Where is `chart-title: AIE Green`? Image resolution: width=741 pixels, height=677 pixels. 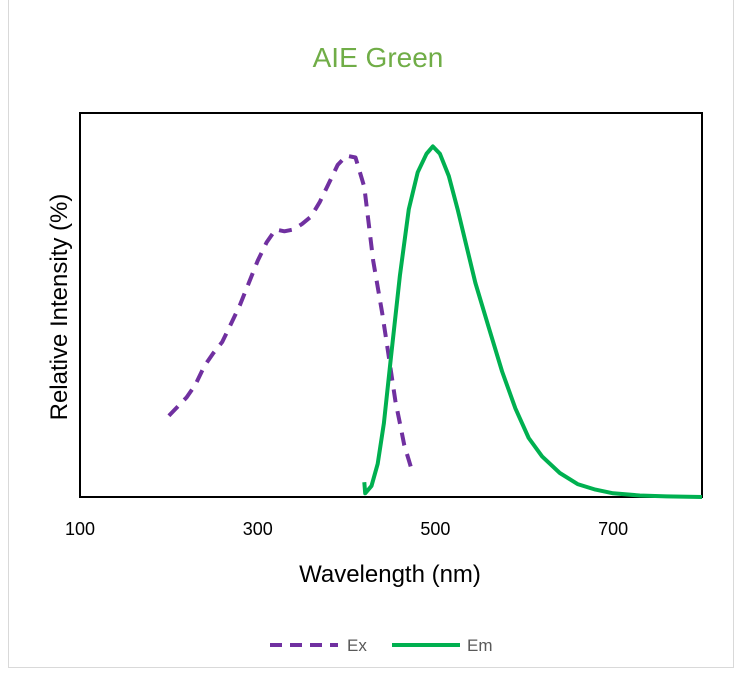
chart-title: AIE Green is located at coordinates (378, 57).